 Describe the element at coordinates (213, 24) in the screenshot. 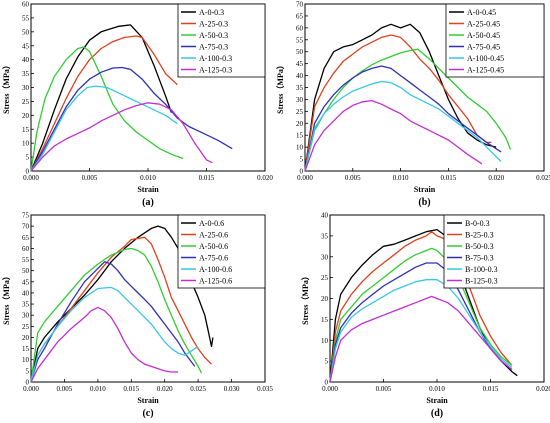

I see `legend-entry: A-25-0.3` at that location.